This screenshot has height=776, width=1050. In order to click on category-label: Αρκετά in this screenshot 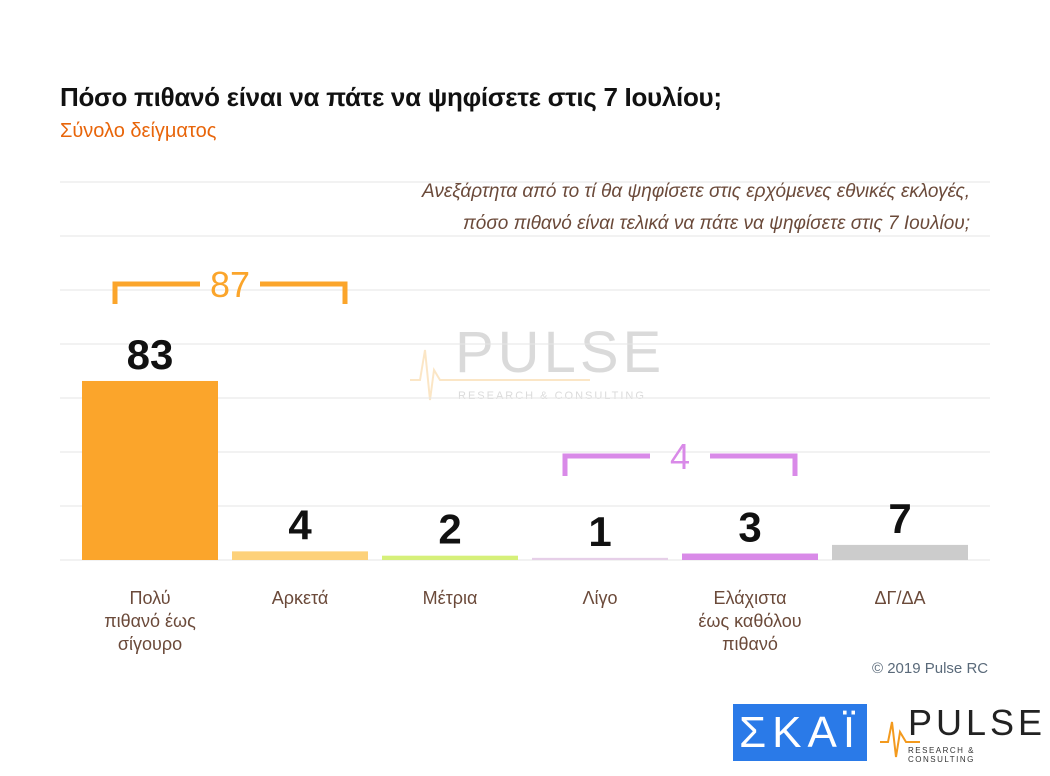, I will do `click(300, 598)`.